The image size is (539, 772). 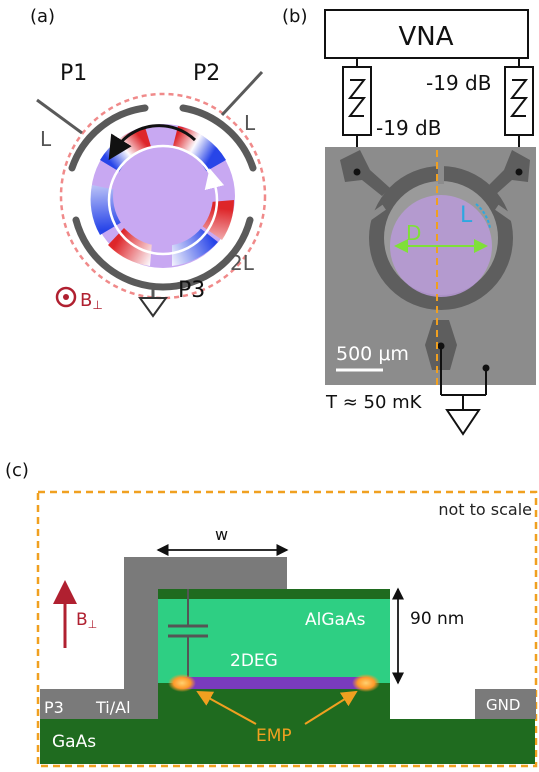 I want to click on label-p2: P2, so click(x=206, y=73).